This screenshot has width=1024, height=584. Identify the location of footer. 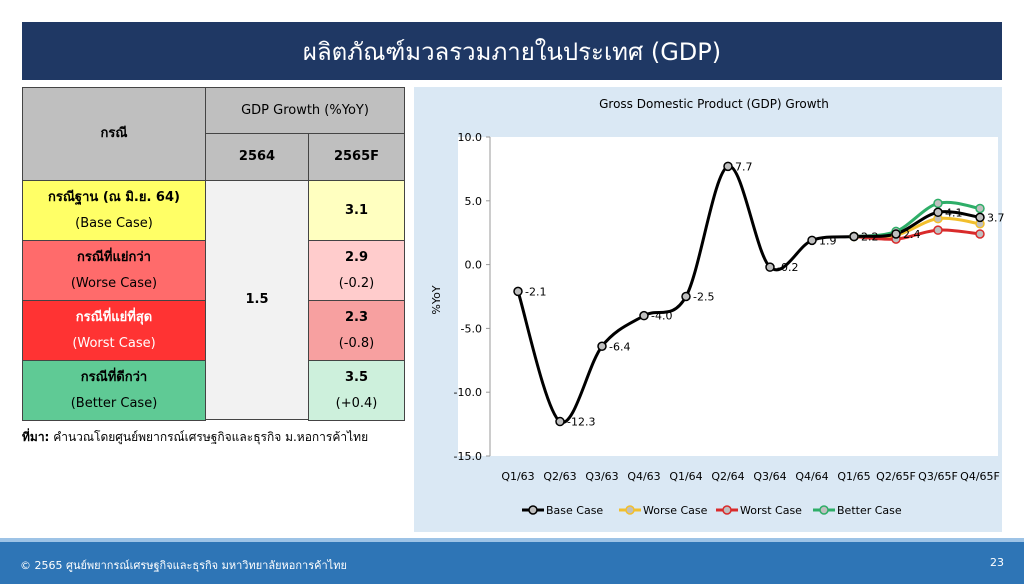
(512, 563).